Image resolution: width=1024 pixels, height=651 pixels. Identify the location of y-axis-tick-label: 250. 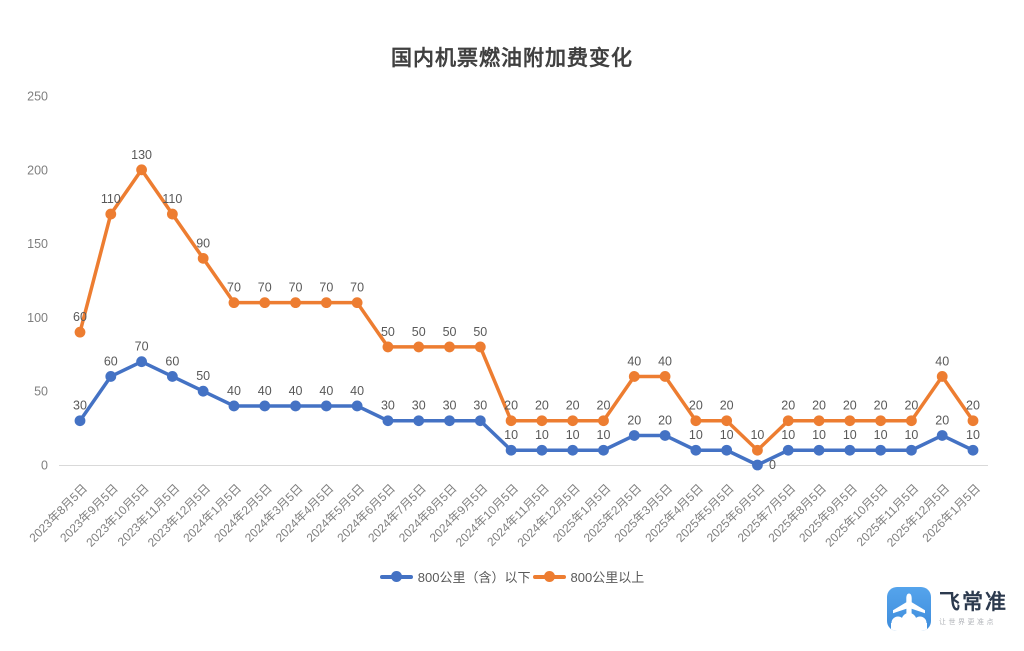
(37, 97).